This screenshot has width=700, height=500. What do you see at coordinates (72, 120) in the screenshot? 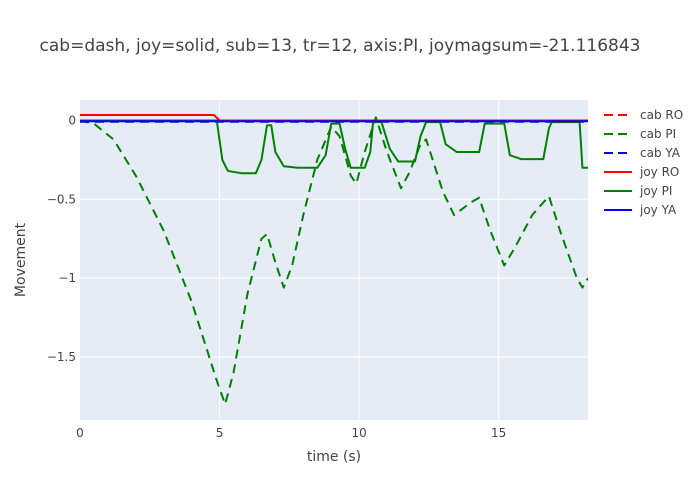
I see `y-tick-label: 0` at bounding box center [72, 120].